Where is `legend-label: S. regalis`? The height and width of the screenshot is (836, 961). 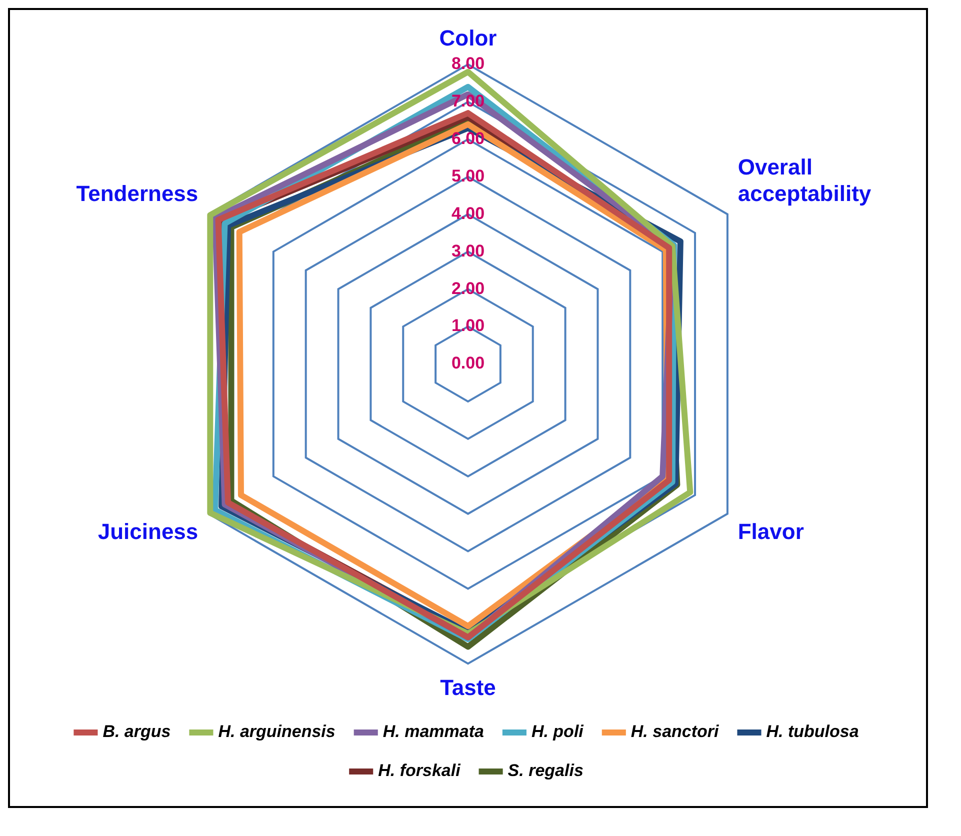
legend-label: S. regalis is located at coordinates (546, 770).